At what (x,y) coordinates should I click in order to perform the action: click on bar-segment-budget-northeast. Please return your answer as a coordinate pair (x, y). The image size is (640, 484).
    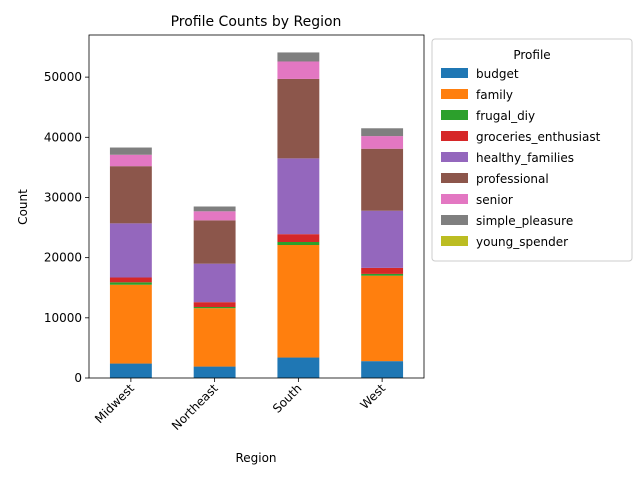
    Looking at the image, I should click on (214, 372).